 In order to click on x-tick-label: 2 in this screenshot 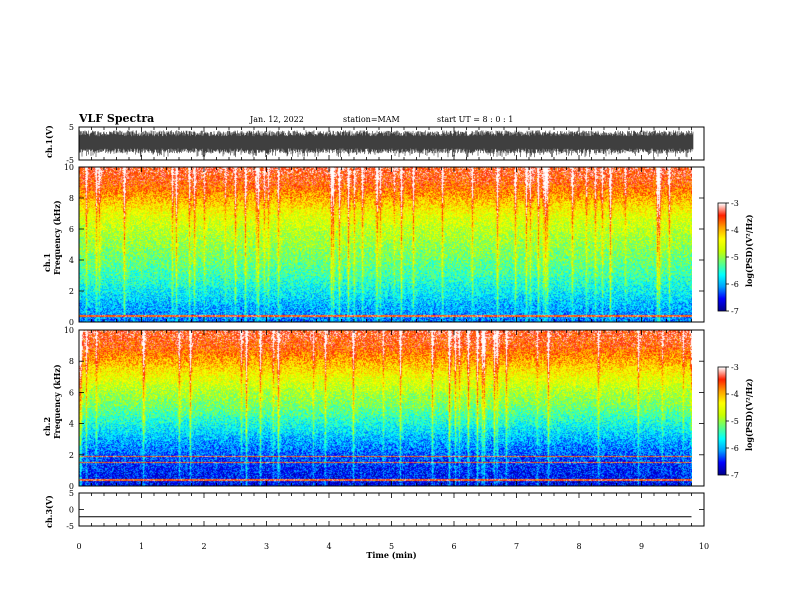, I will do `click(203, 546)`.